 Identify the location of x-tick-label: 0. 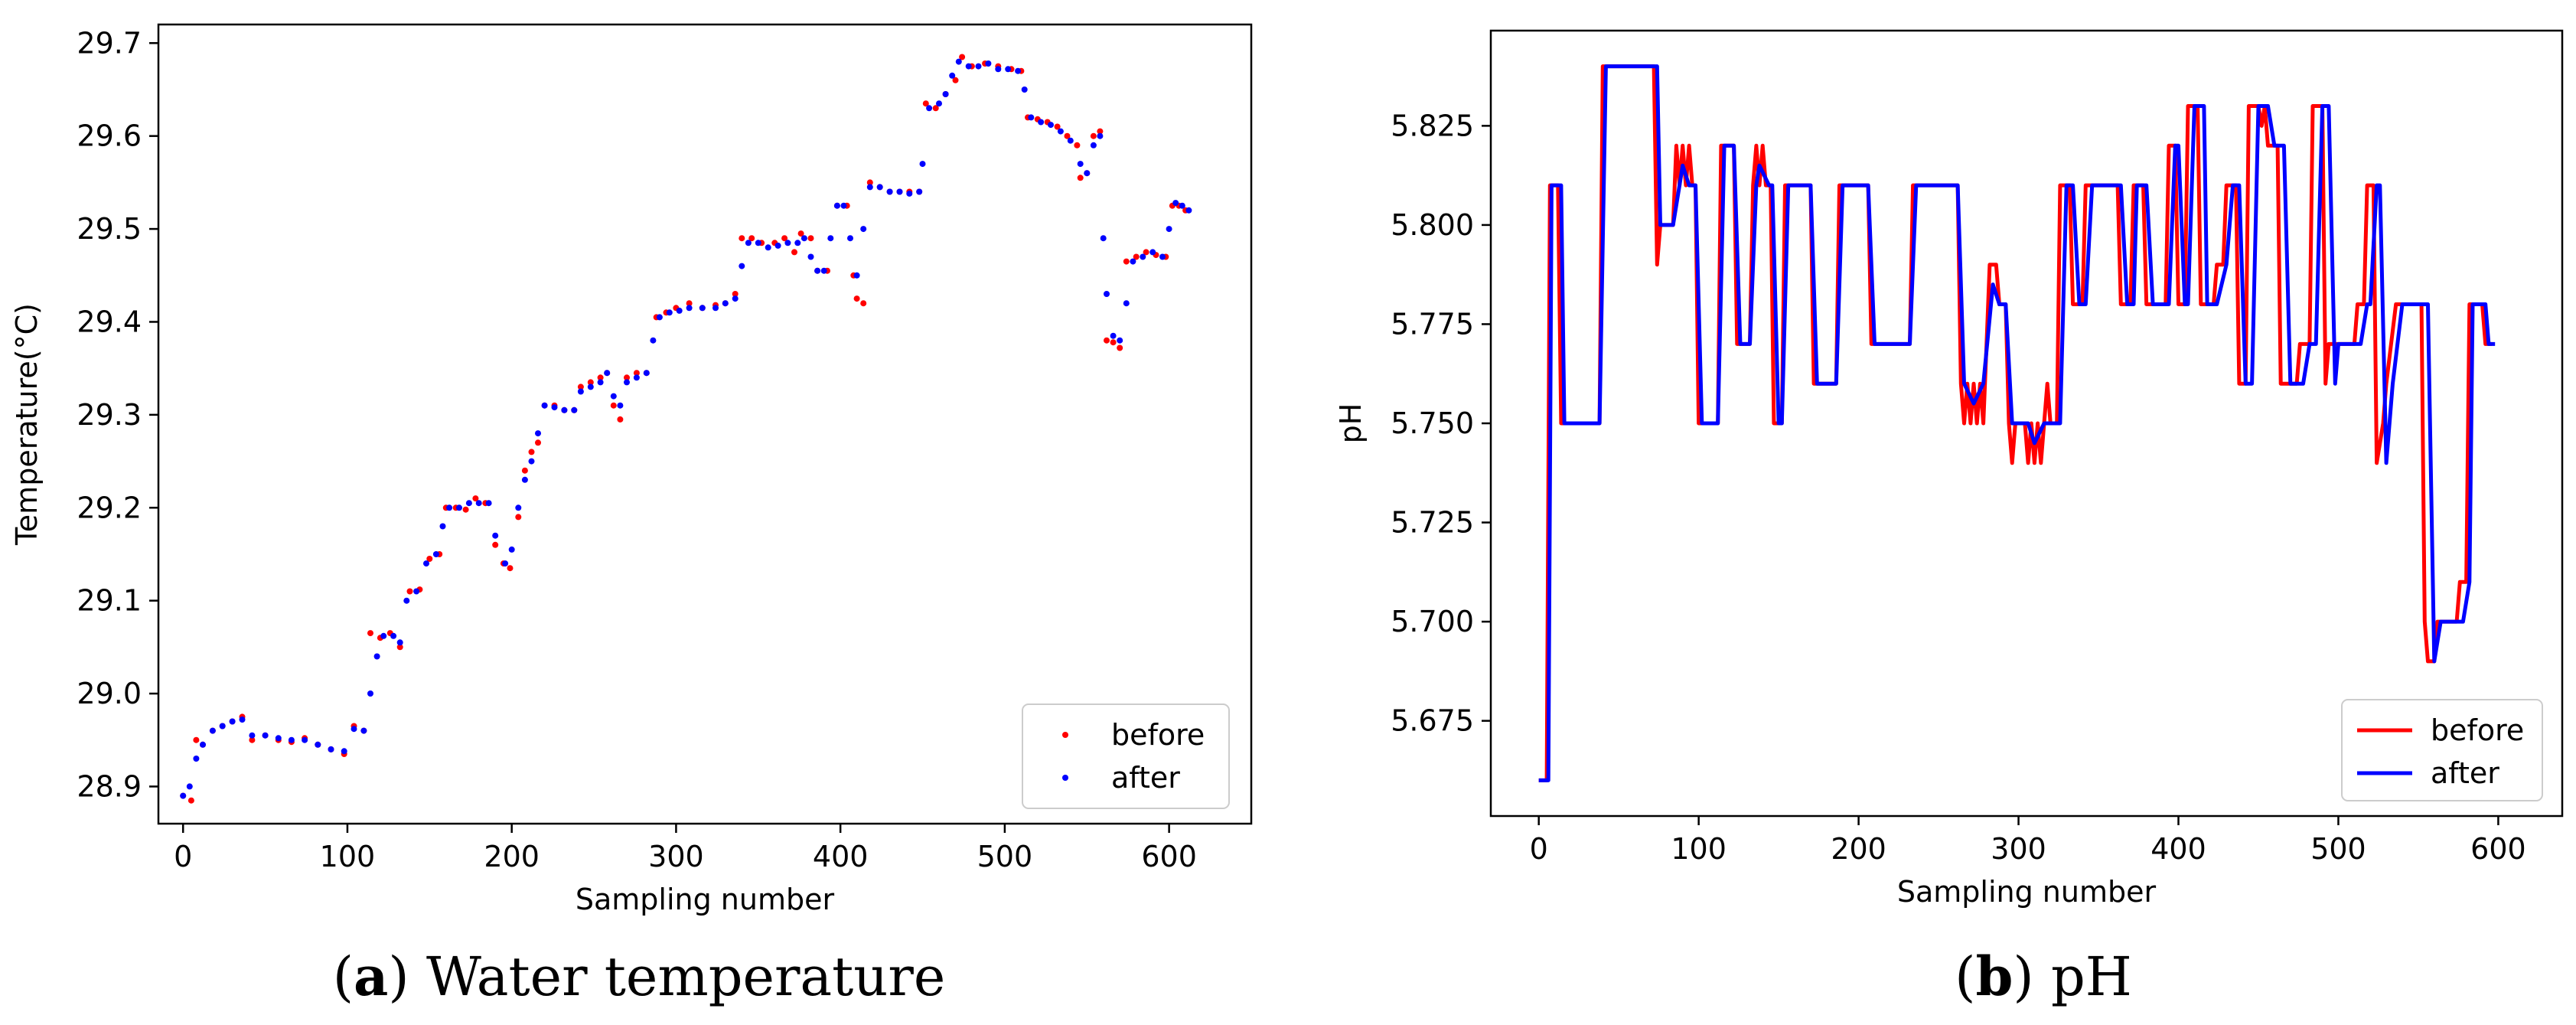
(183, 856).